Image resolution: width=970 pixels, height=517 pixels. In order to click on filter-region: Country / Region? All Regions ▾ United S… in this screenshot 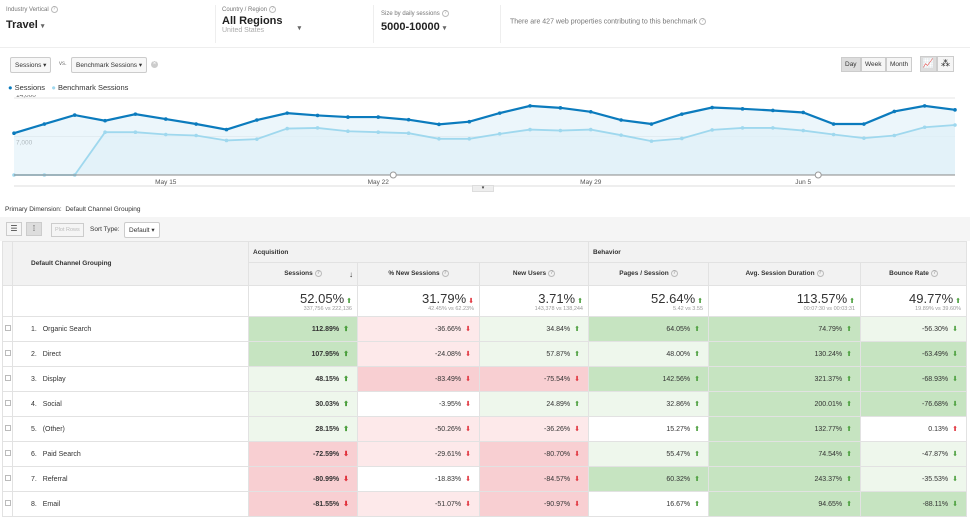, I will do `click(262, 20)`.